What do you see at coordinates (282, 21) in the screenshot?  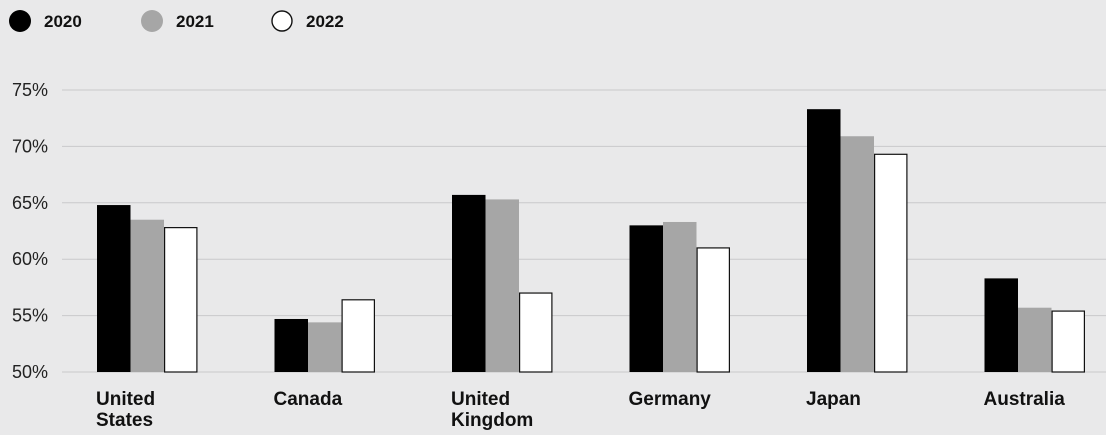 I see `legend-swatch-2022` at bounding box center [282, 21].